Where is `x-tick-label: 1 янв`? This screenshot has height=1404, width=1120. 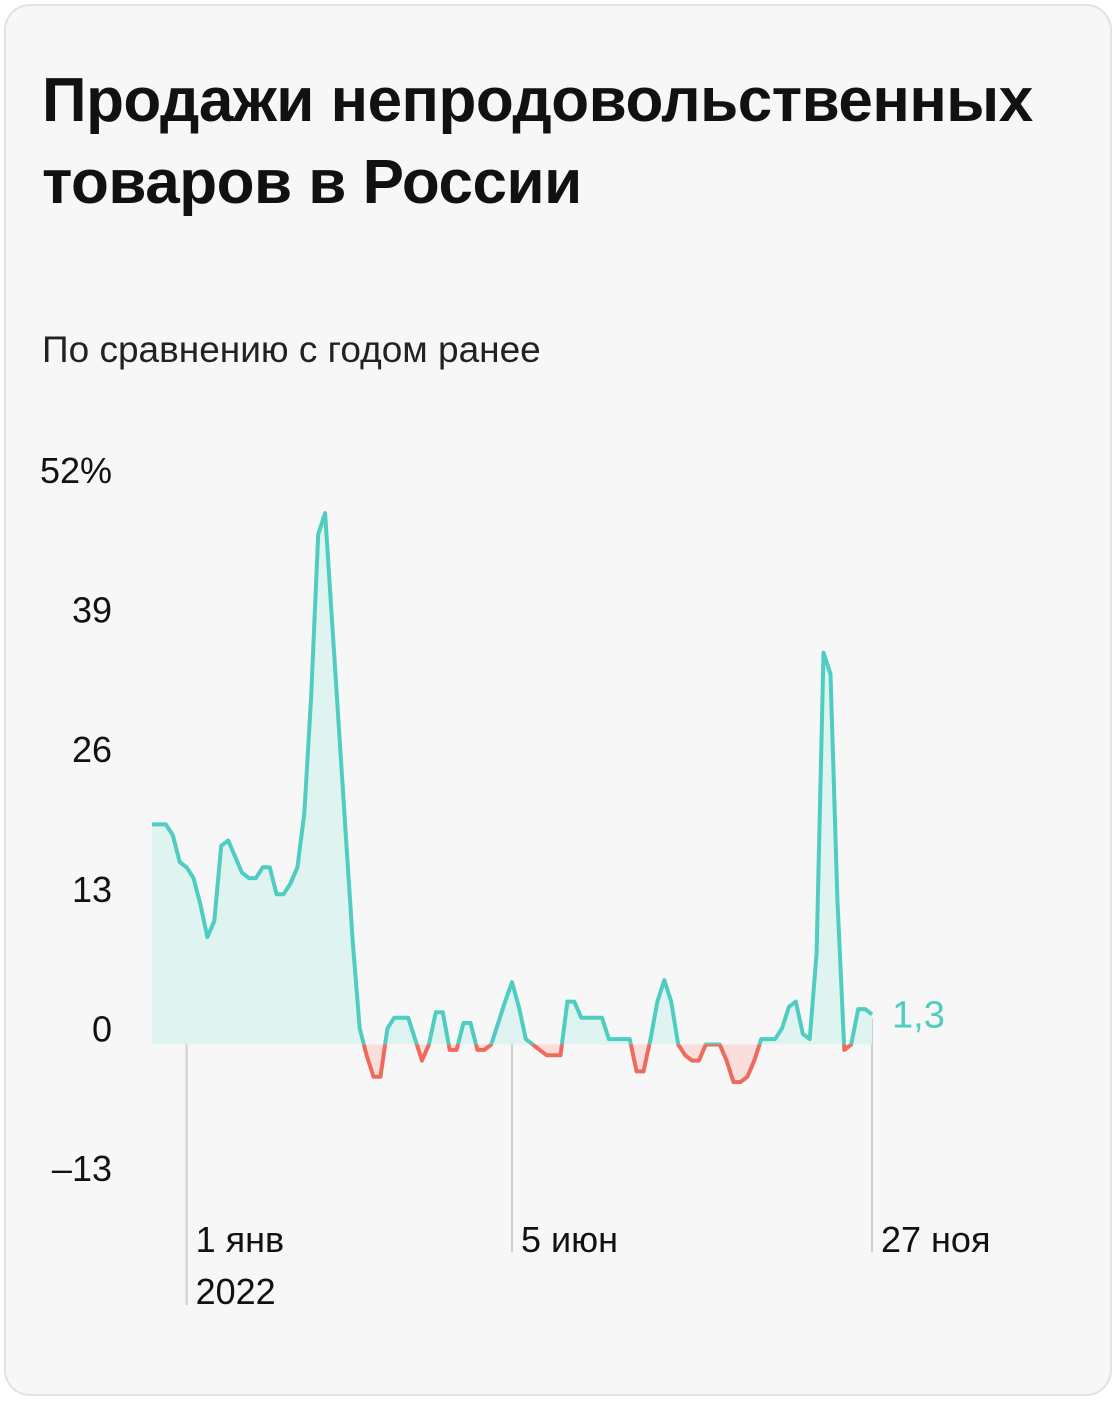 x-tick-label: 1 янв is located at coordinates (240, 1239).